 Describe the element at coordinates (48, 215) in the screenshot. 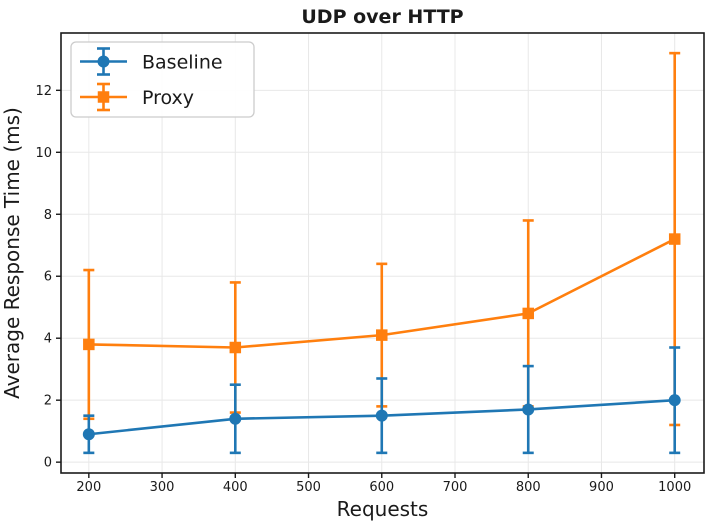

I see `y-tick-label: 8` at that location.